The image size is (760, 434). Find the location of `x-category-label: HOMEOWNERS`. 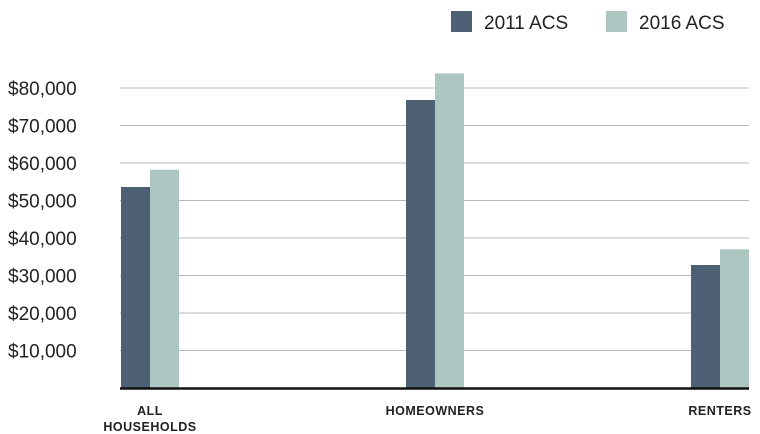

x-category-label: HOMEOWNERS is located at coordinates (435, 411).